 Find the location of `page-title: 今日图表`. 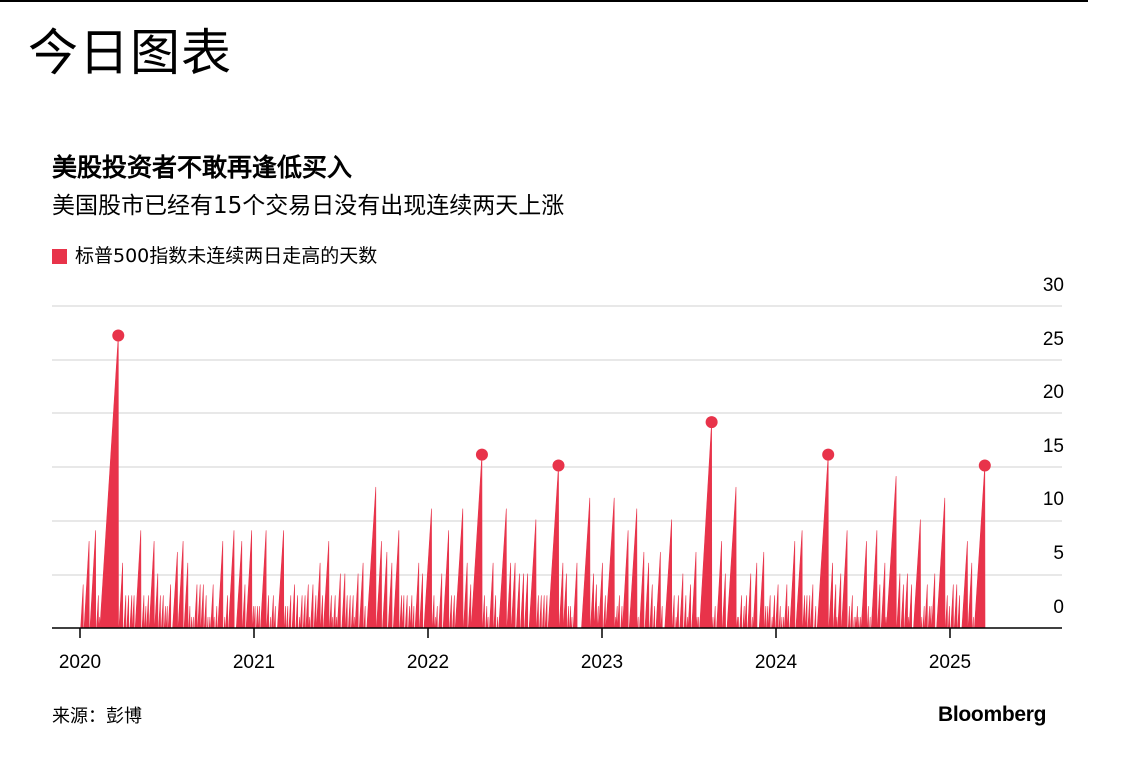

page-title: 今日图表 is located at coordinates (130, 53).